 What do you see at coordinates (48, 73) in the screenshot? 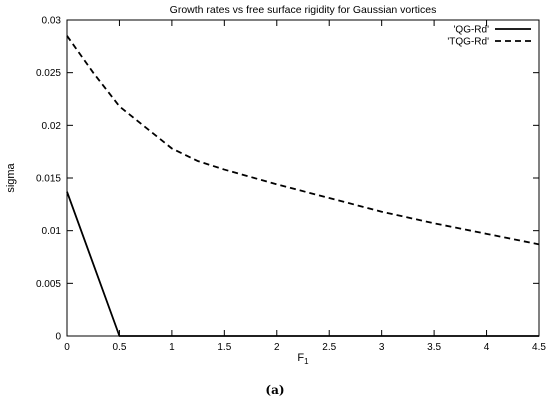
I see `y-tick-label: 0.025` at bounding box center [48, 73].